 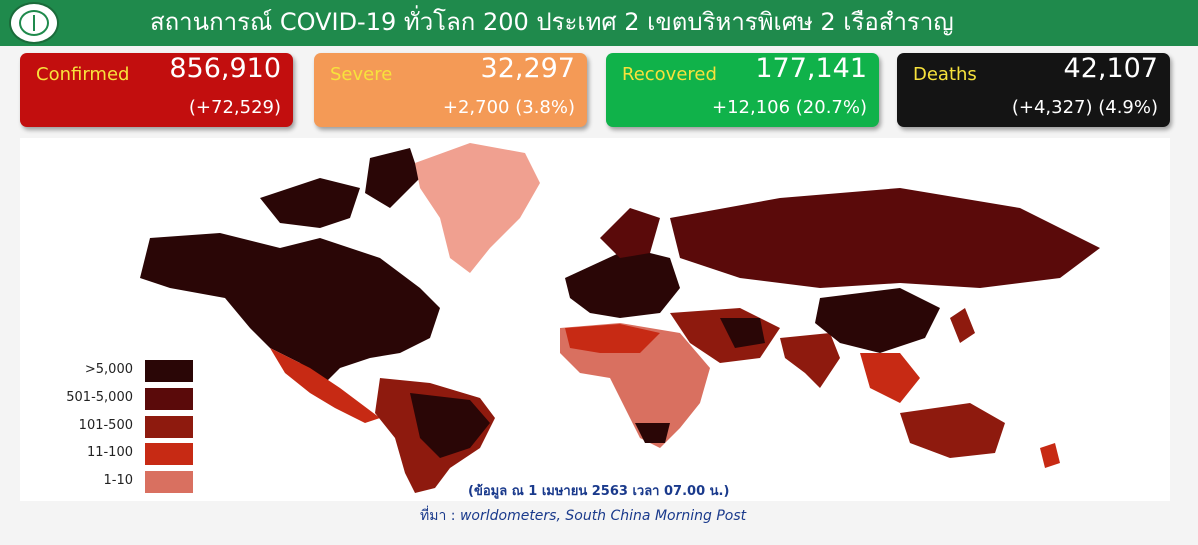 I want to click on severe-label: Severe, so click(x=361, y=74).